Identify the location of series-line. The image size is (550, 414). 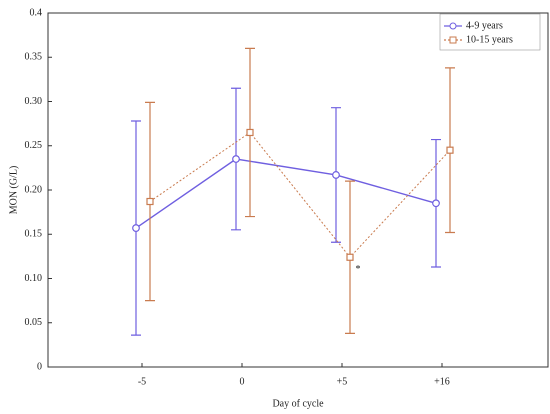
(286, 193).